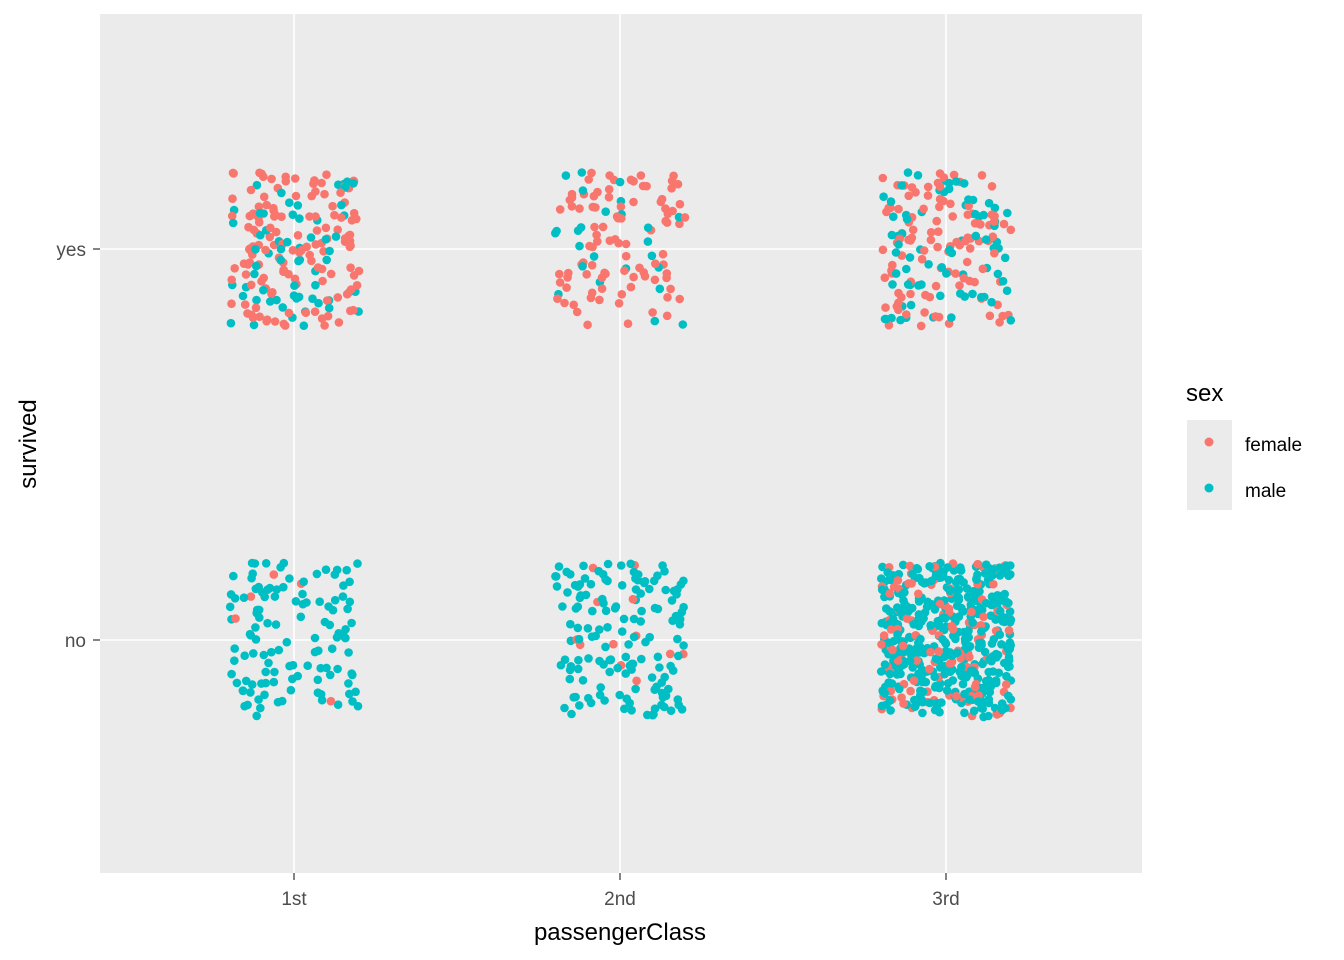 The image size is (1344, 960). What do you see at coordinates (1204, 393) in the screenshot?
I see `legend-title: sex` at bounding box center [1204, 393].